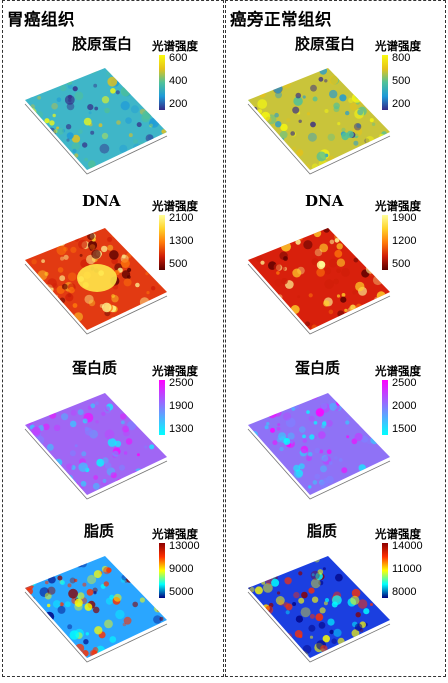  Describe the element at coordinates (335, 112) in the screenshot. I see `spectral-map-panel: 胶原蛋白 光谱强度 800 500 200` at that location.